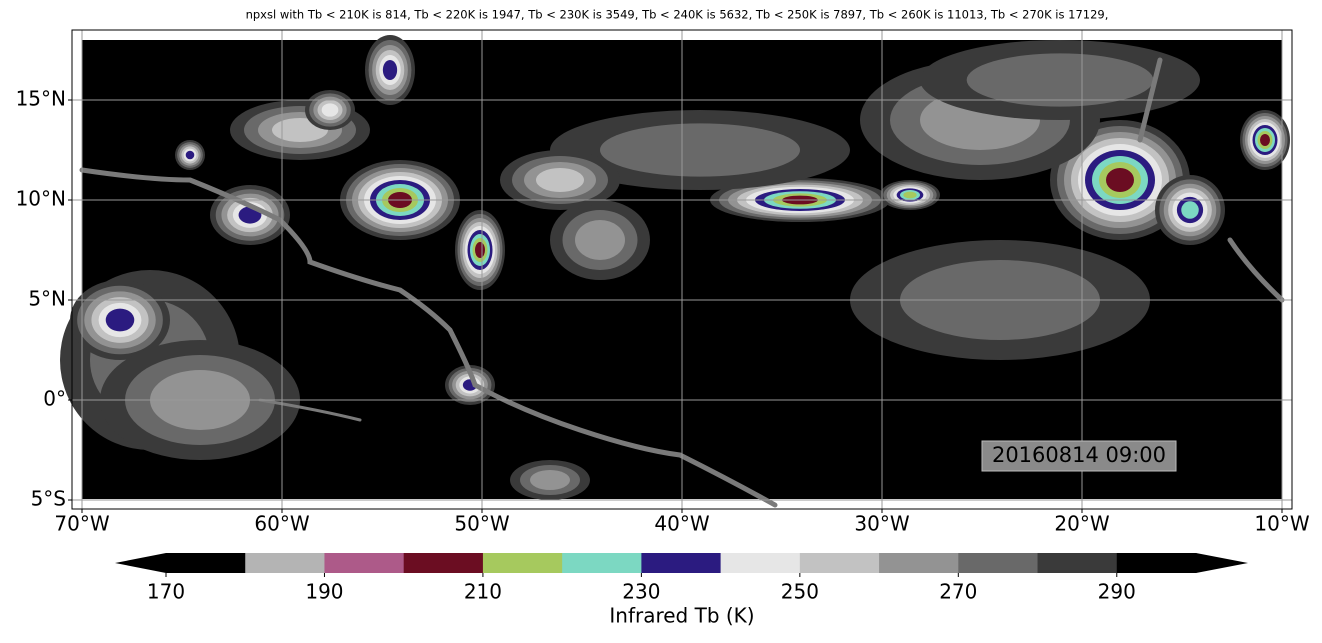 The image size is (1322, 643). Describe the element at coordinates (681, 616) in the screenshot. I see `colorbar-label: Infrared Tb (K)` at that location.